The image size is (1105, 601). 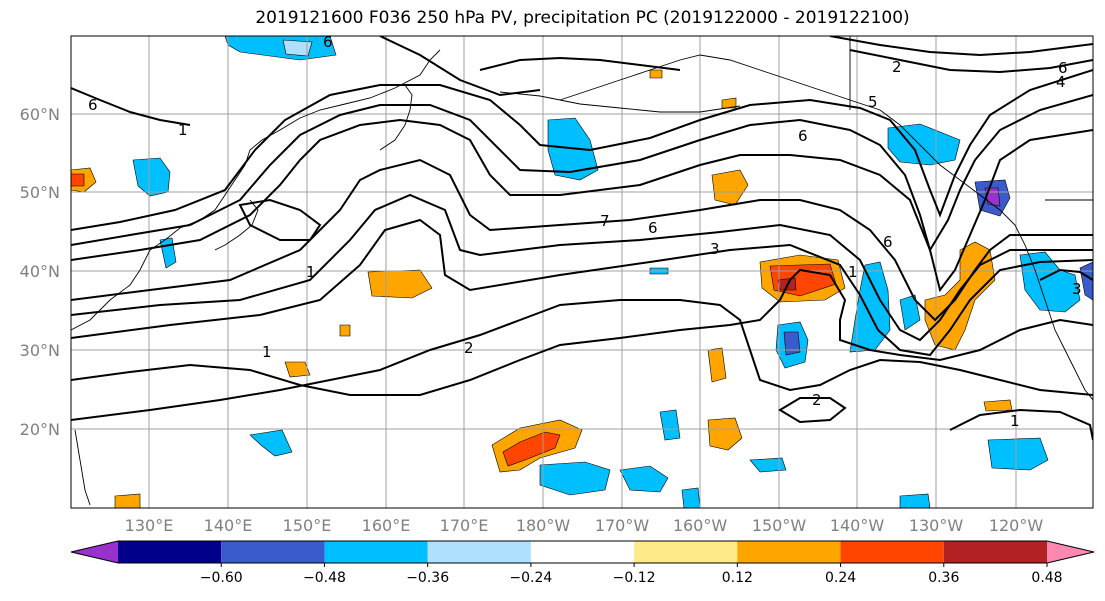 I want to click on colorbar-tick-label: −0.48, so click(x=324, y=578).